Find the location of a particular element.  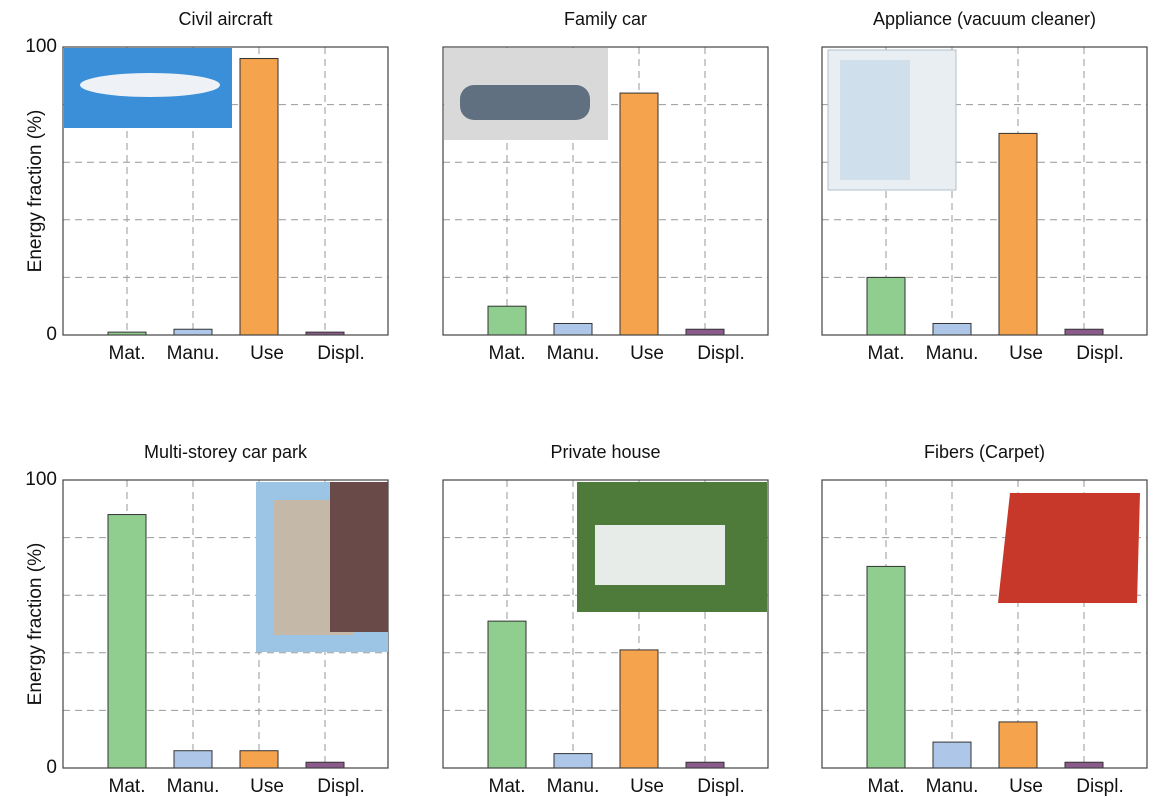

photo-carpet is located at coordinates (1069, 548).